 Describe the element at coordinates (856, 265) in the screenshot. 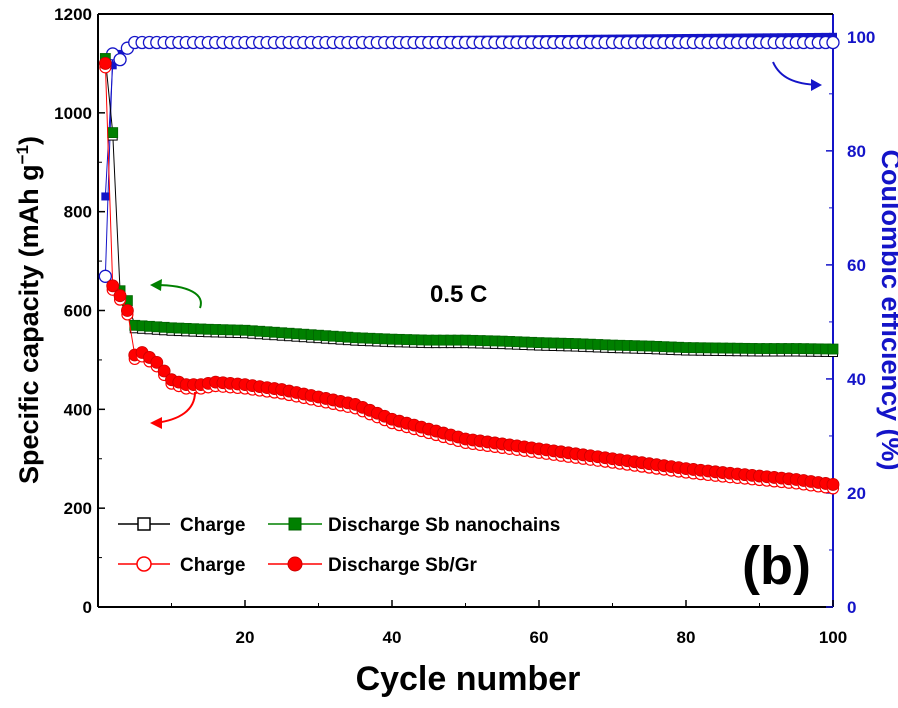

I see `y-right-tick-label: 60` at that location.